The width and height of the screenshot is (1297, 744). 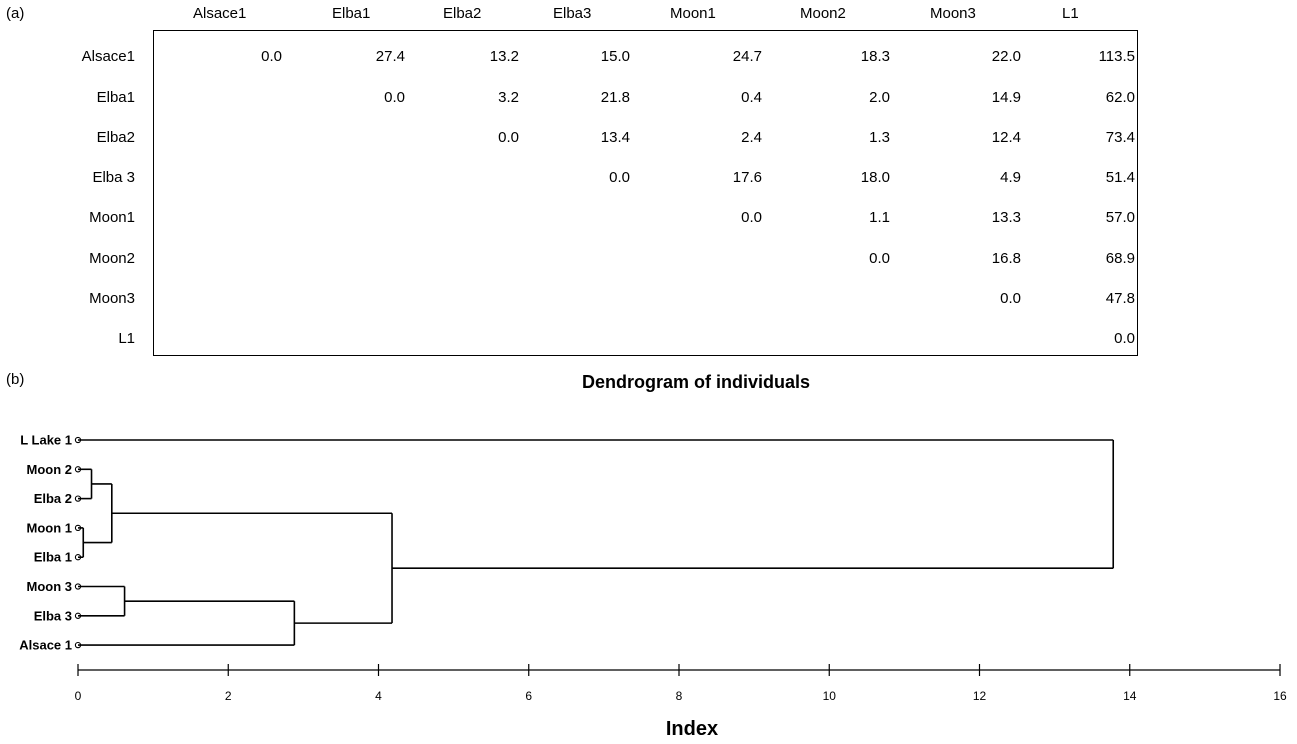 I want to click on matrix-row-header: L1, so click(x=126, y=338).